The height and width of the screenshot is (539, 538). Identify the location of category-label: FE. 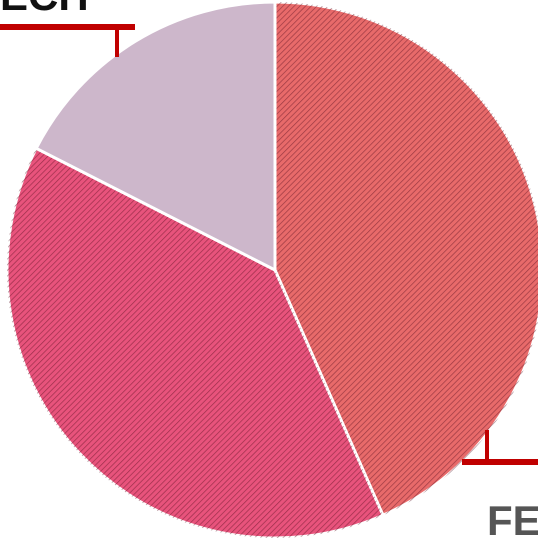
(512, 518).